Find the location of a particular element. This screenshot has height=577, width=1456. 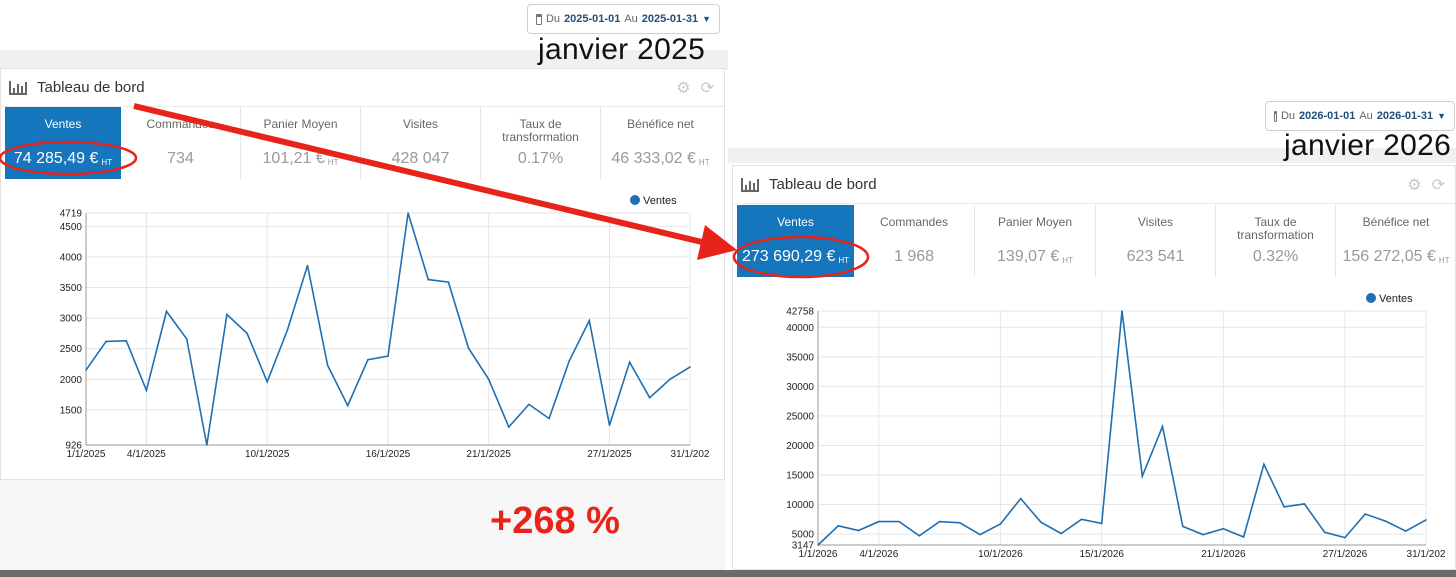

kpi-panier-moyen: Panier Moyen 139,07 € HT is located at coordinates (1035, 241).